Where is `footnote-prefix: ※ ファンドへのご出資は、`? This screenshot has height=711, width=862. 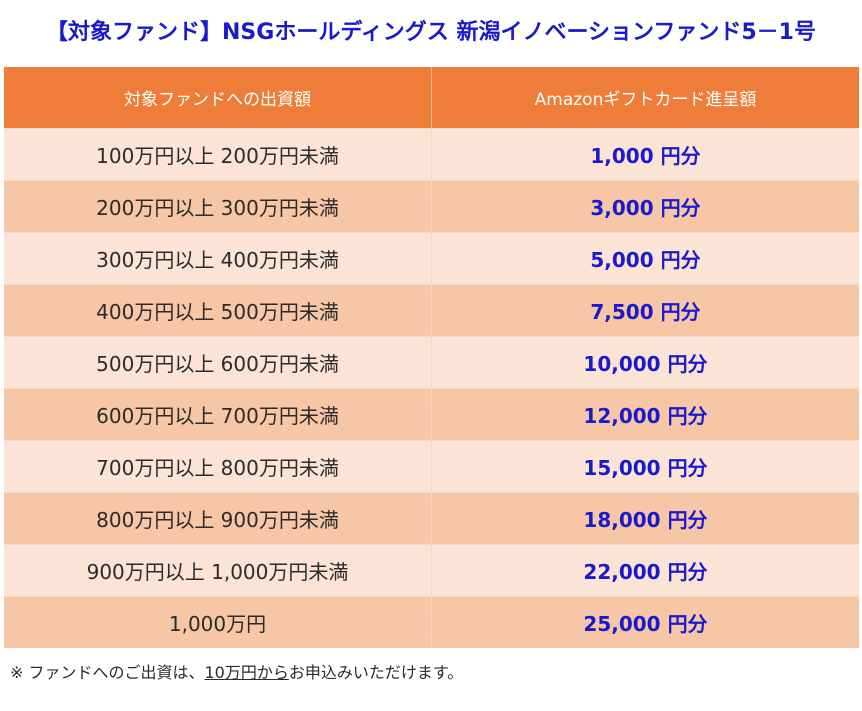 footnote-prefix: ※ ファンドへのご出資は、 is located at coordinates (107, 672).